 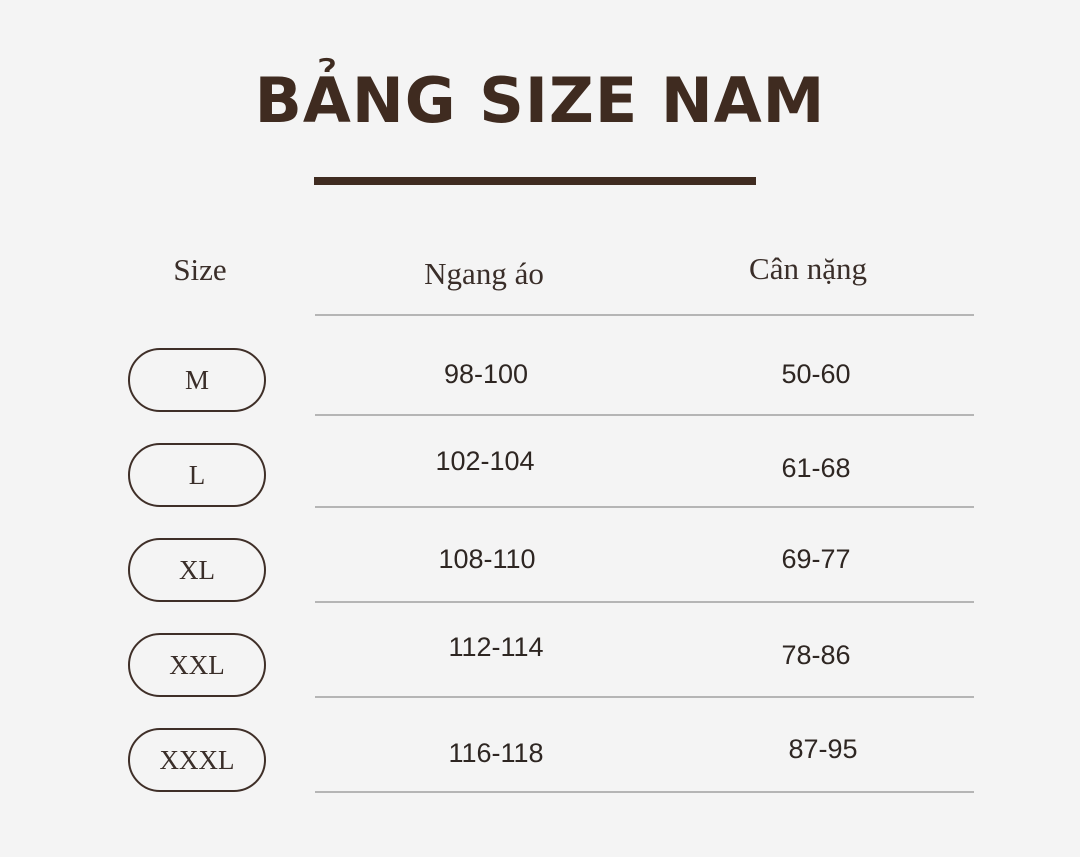 What do you see at coordinates (823, 749) in the screenshot?
I see `weight-value: 87-95` at bounding box center [823, 749].